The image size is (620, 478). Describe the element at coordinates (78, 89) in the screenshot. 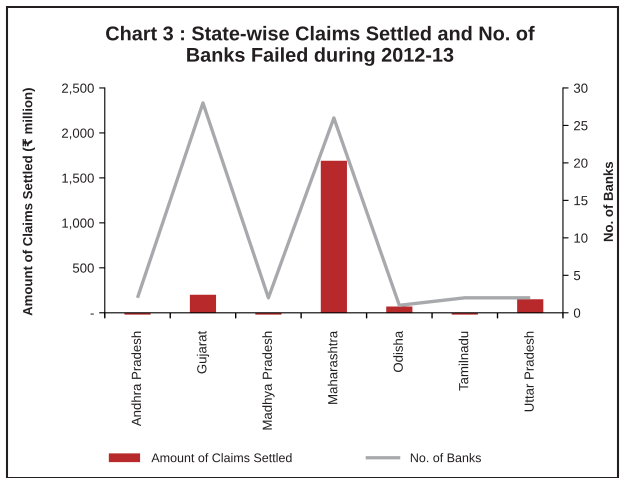

I see `y-tick-label: 2,500` at that location.